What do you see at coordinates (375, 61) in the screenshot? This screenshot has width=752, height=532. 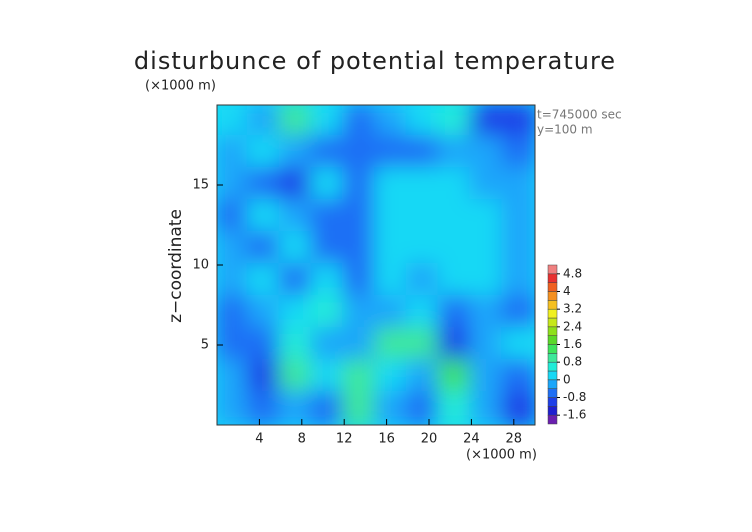 I see `chart-title: disturbunce of potential temperature` at bounding box center [375, 61].